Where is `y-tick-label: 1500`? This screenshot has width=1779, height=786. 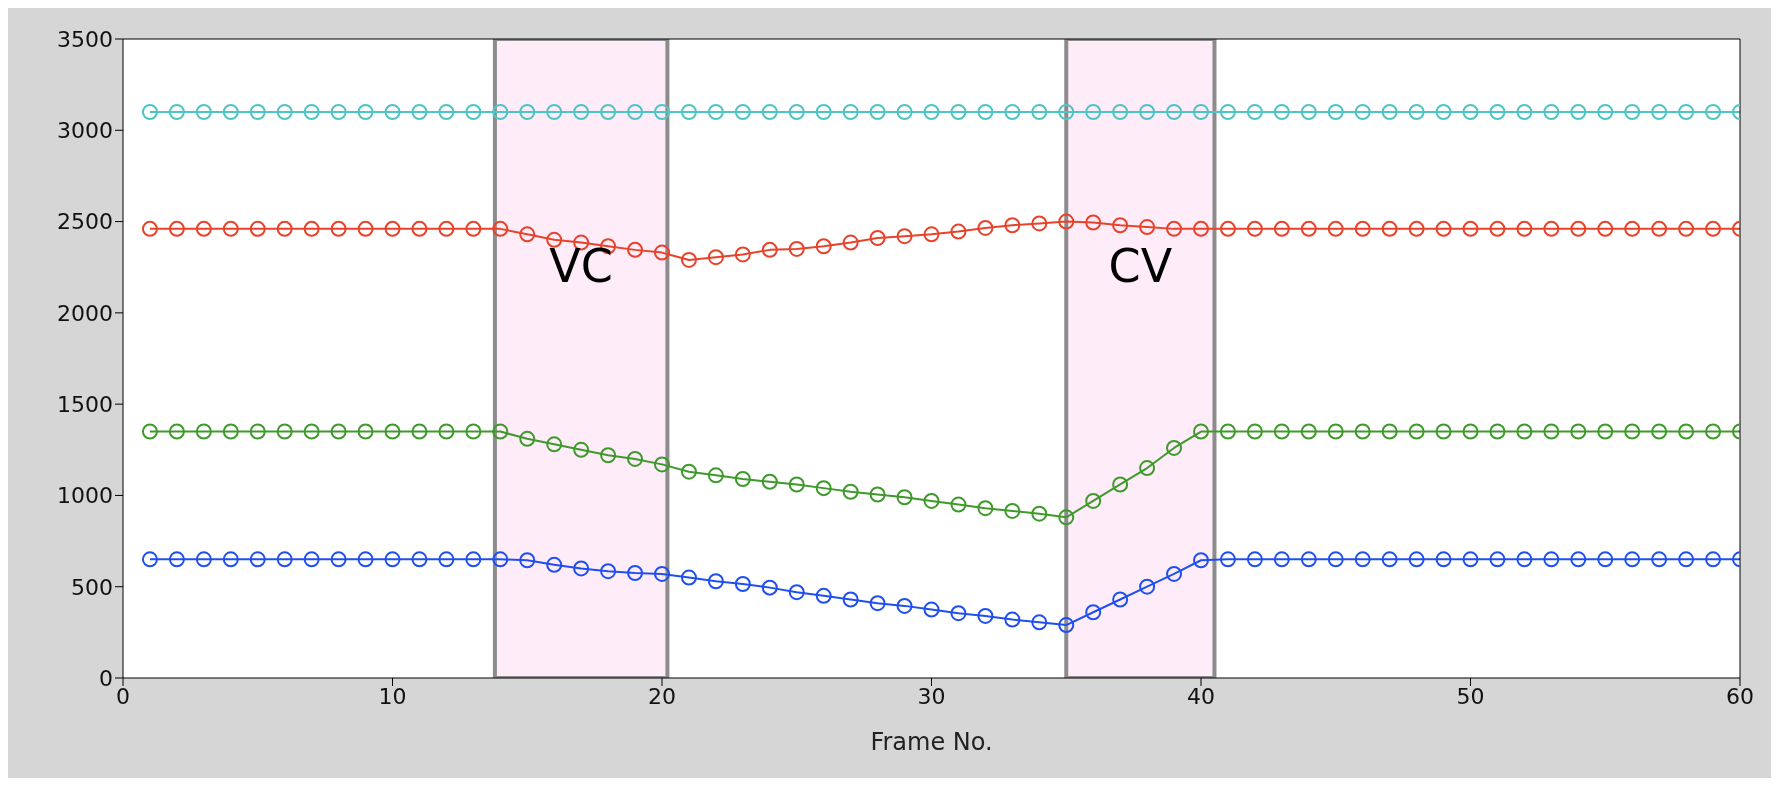
y-tick-label: 1500 is located at coordinates (85, 404).